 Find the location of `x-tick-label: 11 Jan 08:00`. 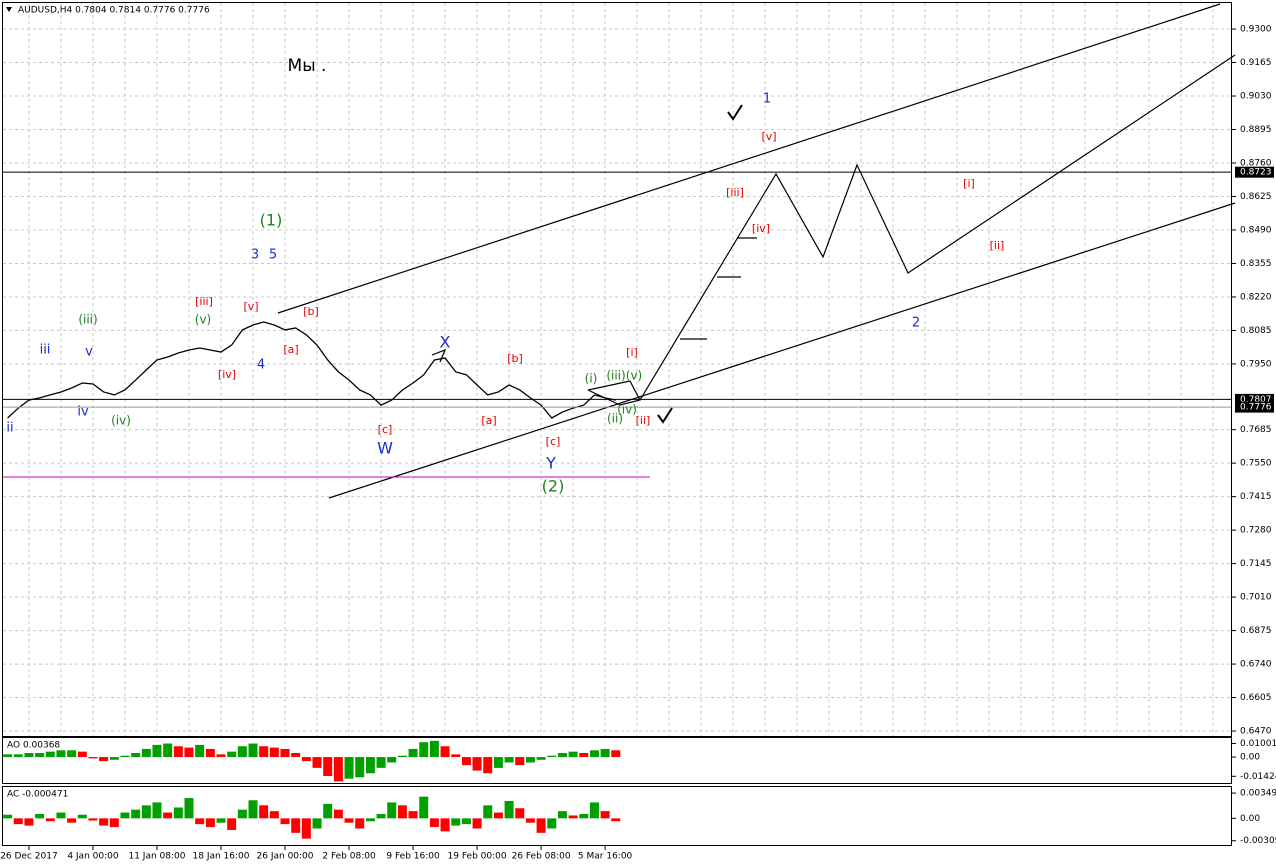

x-tick-label: 11 Jan 08:00 is located at coordinates (156, 857).